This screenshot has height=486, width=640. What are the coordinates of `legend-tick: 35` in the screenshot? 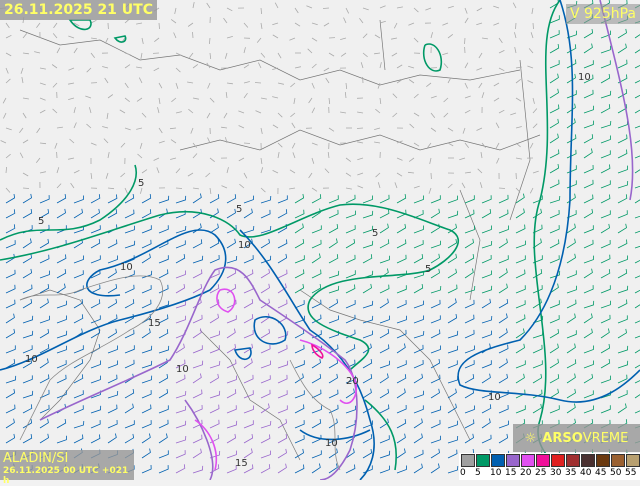 It's located at (570, 473).